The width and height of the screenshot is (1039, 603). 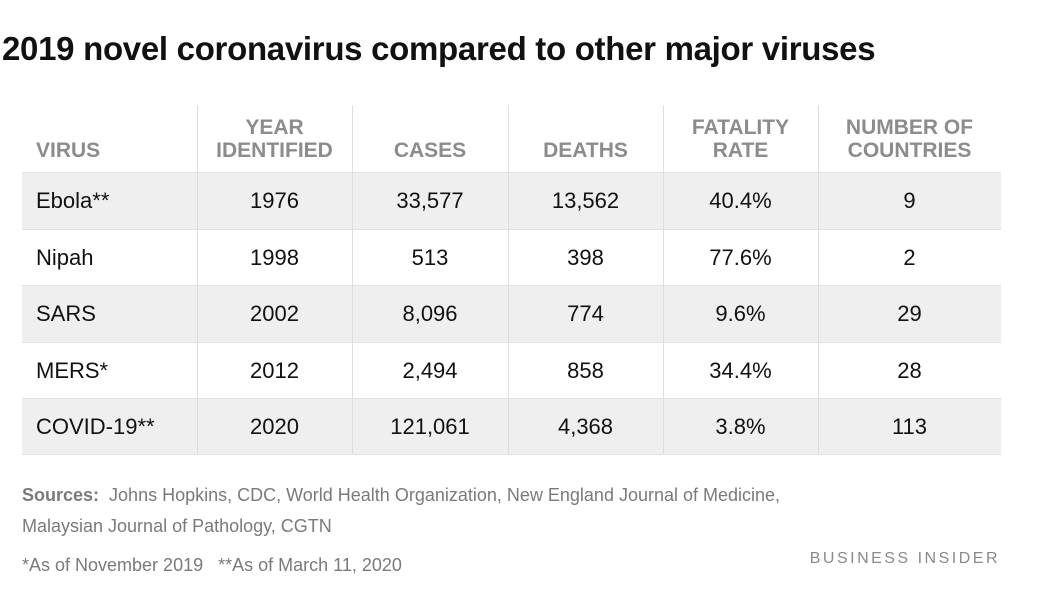 I want to click on table-cell: 4,368, so click(x=585, y=427).